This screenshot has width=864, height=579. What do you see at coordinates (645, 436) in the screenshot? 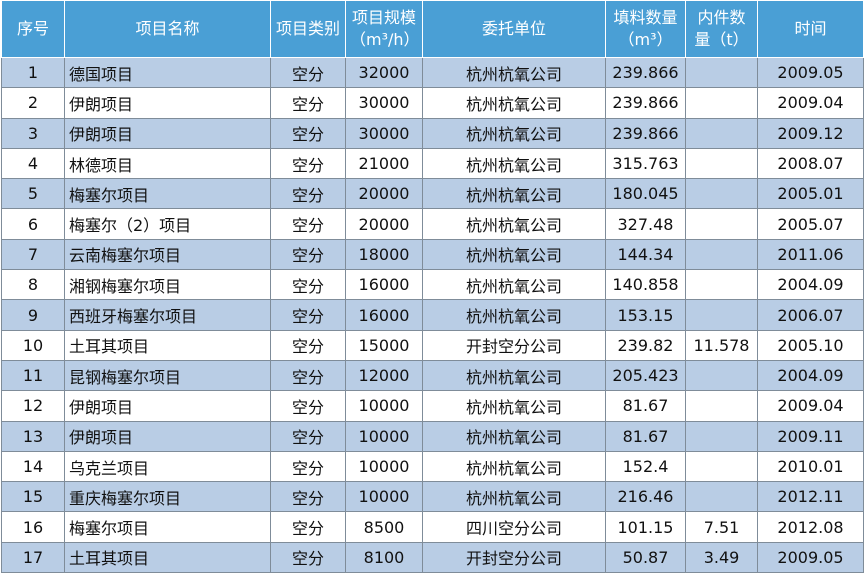
I see `table-cell: 81.67` at bounding box center [645, 436].